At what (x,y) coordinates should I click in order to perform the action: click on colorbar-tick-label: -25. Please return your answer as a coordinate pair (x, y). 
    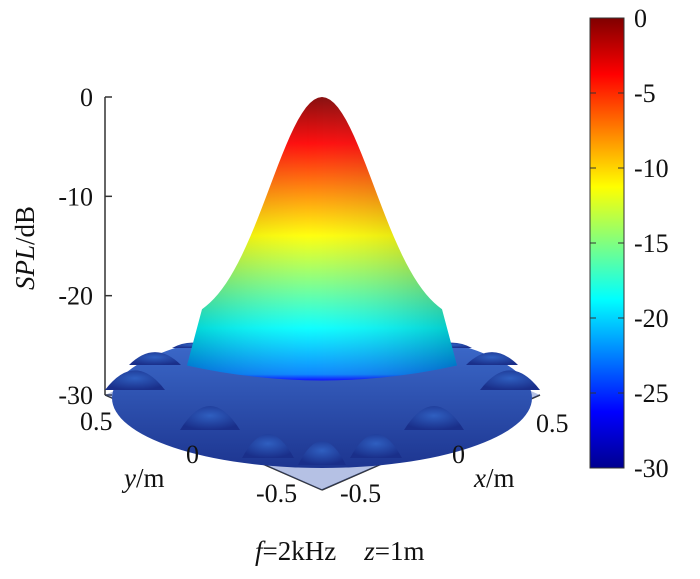
    Looking at the image, I should click on (651, 393).